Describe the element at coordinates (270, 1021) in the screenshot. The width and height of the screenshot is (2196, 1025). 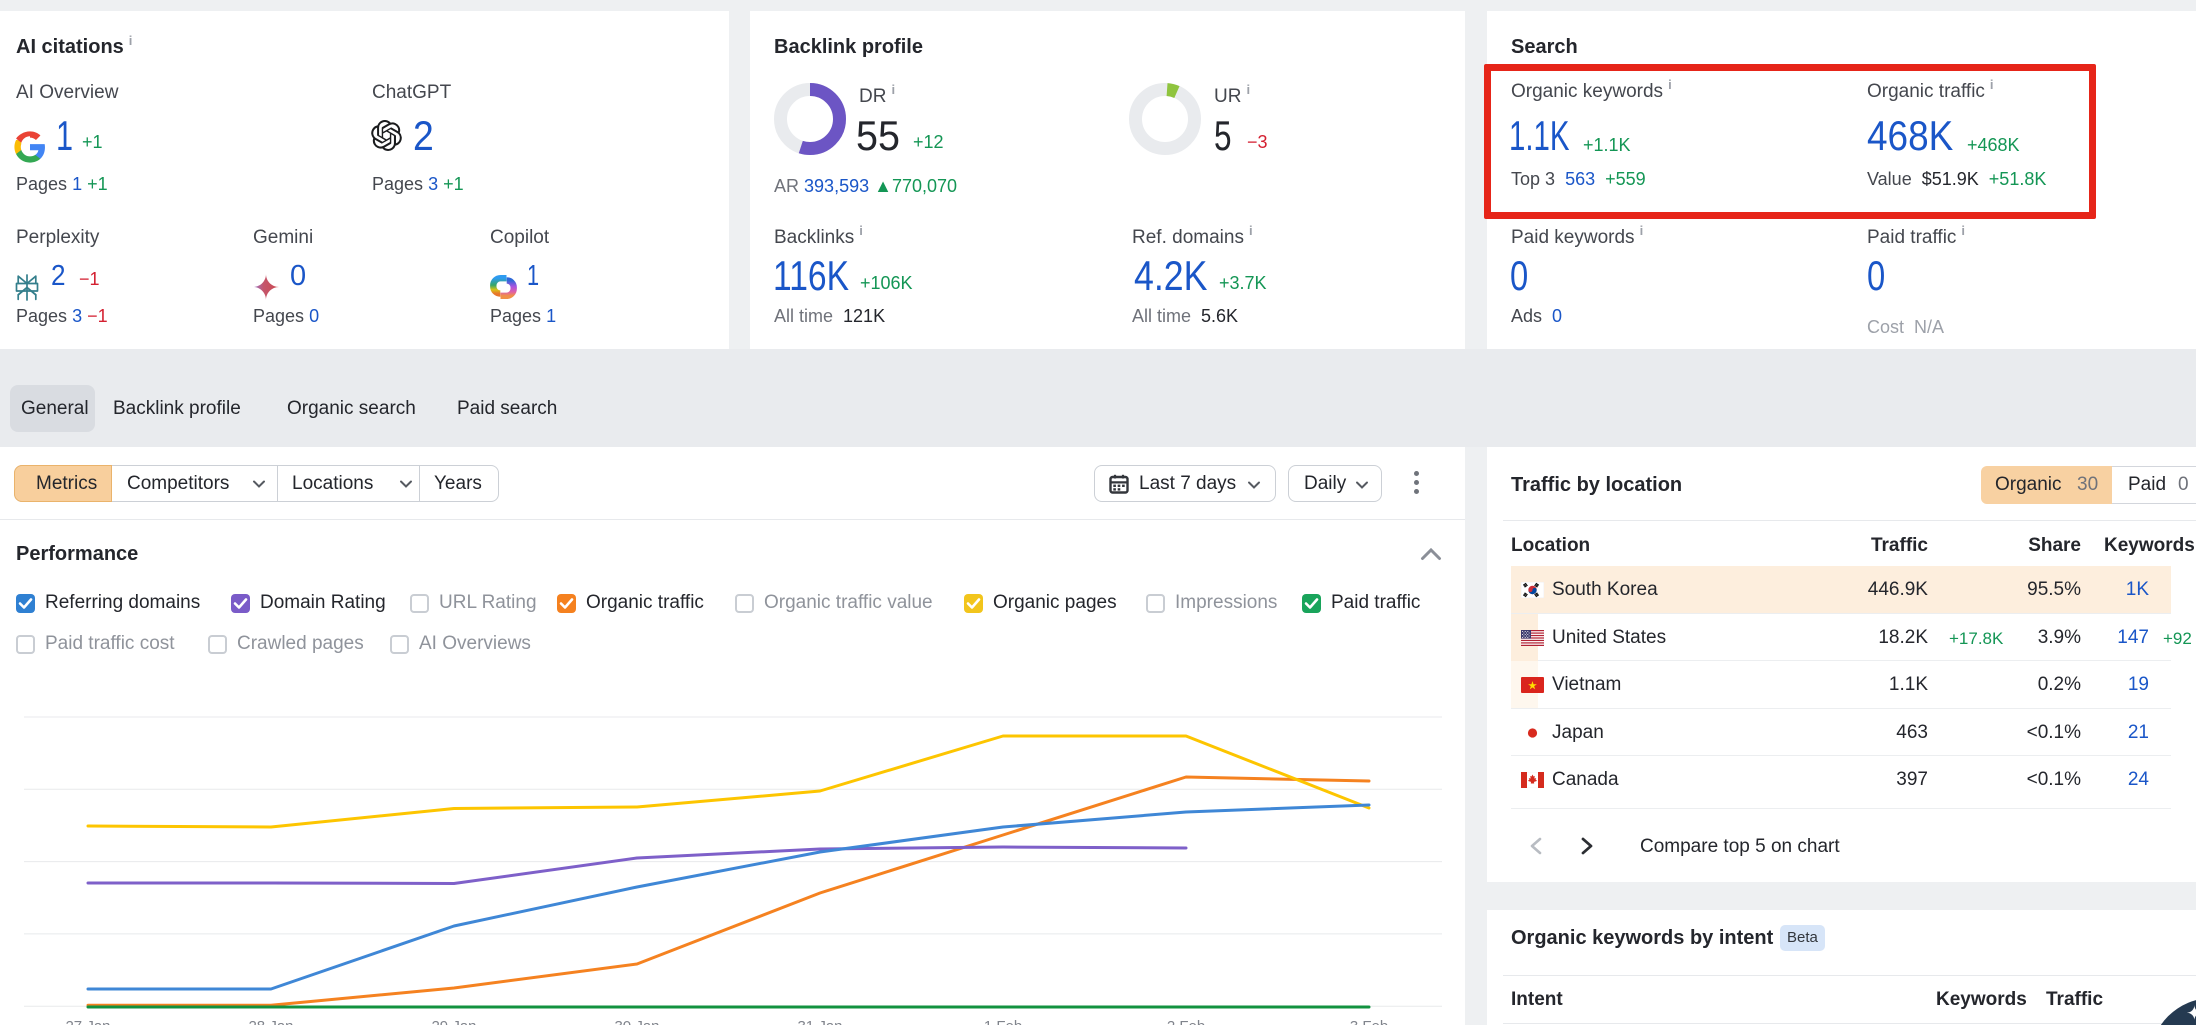
I see `svg-text: 28 Jan` at that location.